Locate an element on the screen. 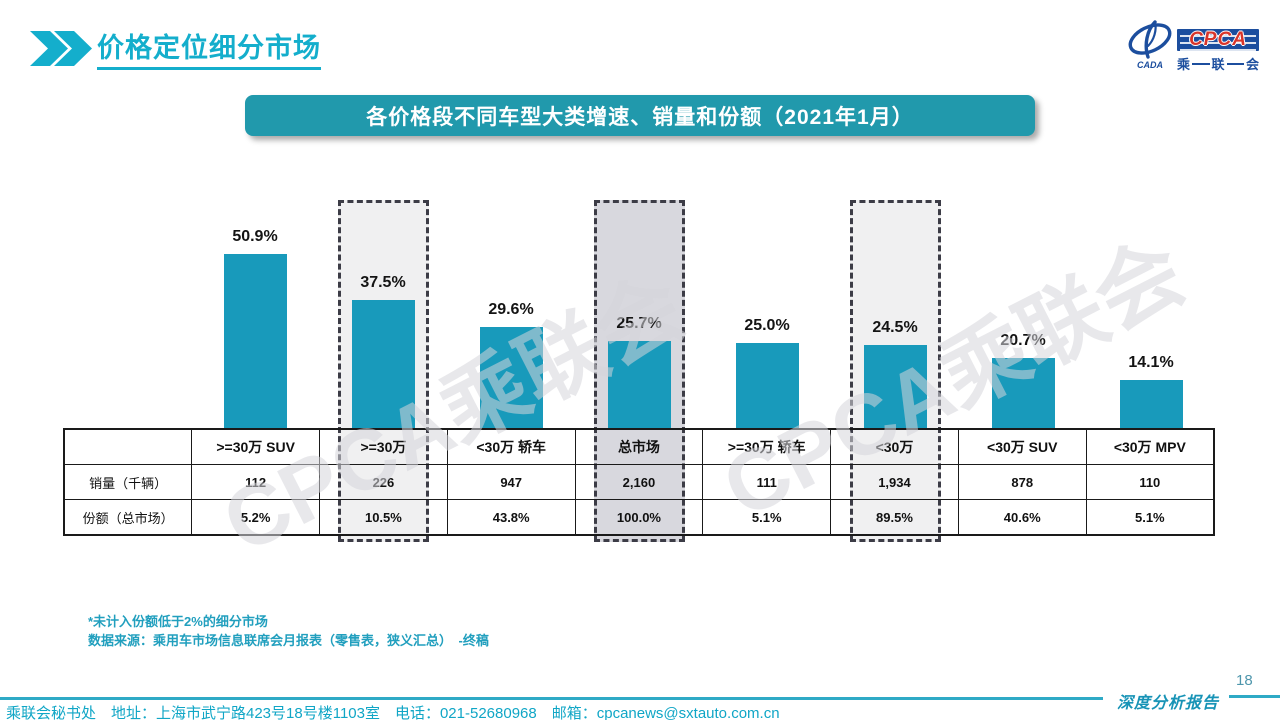 The width and height of the screenshot is (1280, 720). table-cell: 100.0% is located at coordinates (639, 517).